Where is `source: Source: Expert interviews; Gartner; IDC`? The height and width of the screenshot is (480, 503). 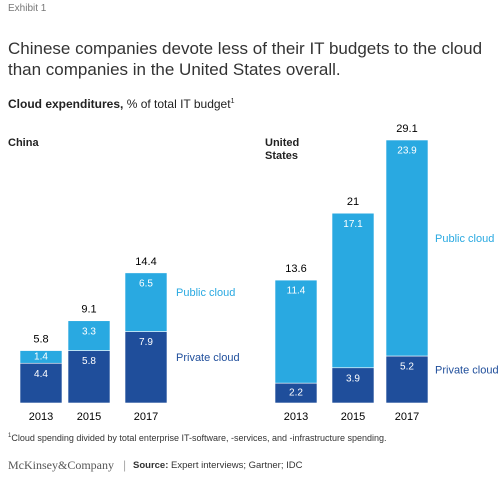 source: Source: Expert interviews; Gartner; IDC is located at coordinates (217, 465).